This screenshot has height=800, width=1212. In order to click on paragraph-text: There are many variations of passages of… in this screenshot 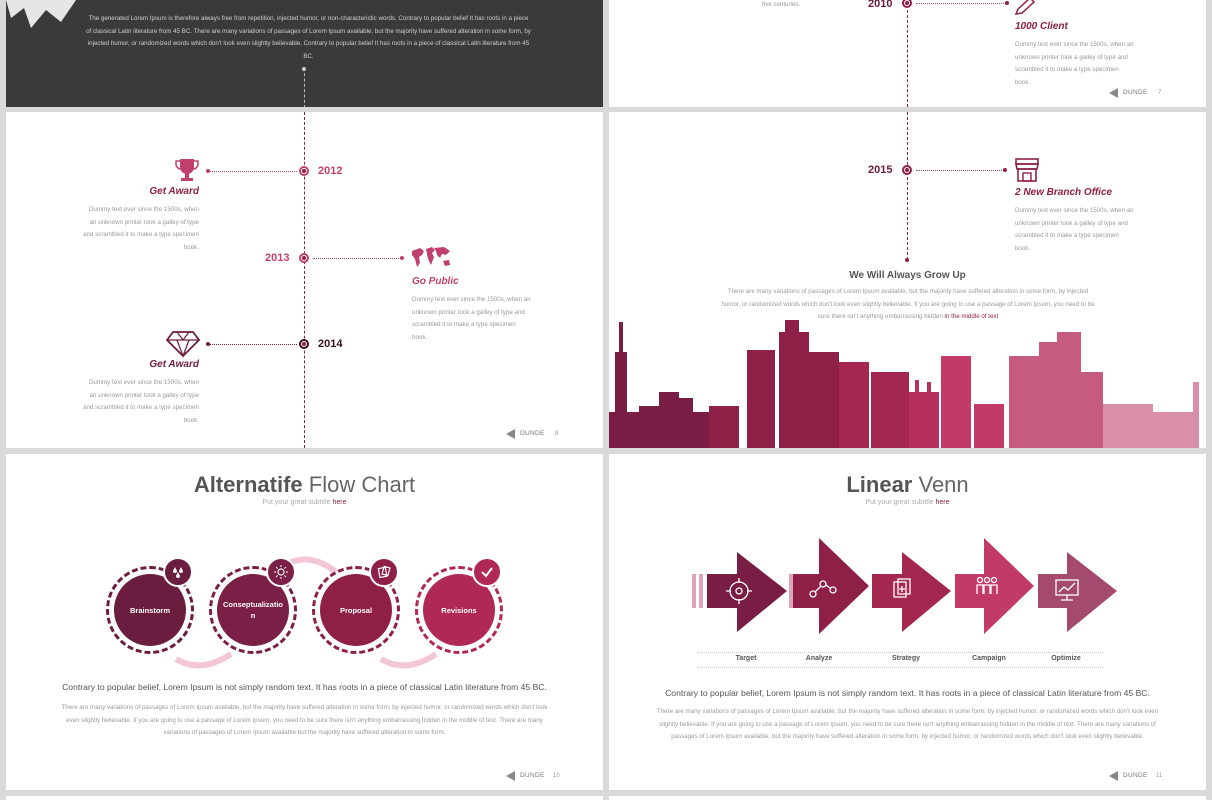, I will do `click(908, 304)`.